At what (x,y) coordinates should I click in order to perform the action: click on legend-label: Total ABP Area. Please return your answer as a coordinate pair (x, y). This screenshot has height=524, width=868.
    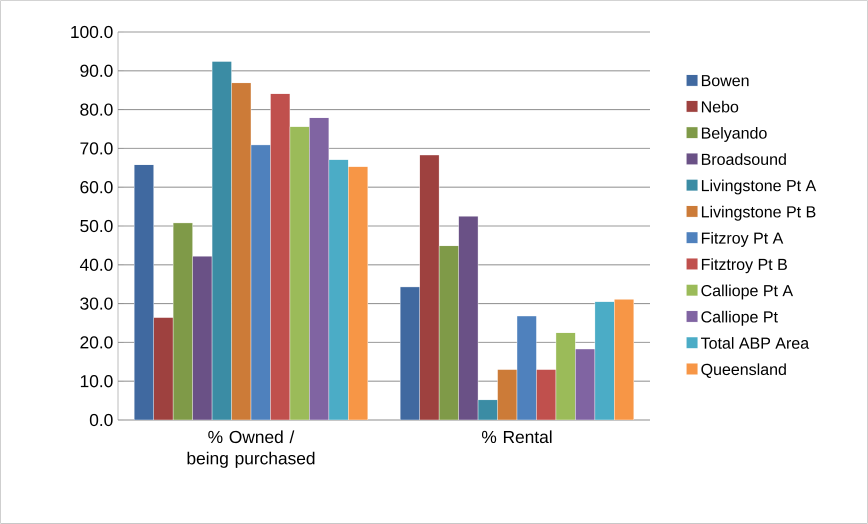
    Looking at the image, I should click on (755, 343).